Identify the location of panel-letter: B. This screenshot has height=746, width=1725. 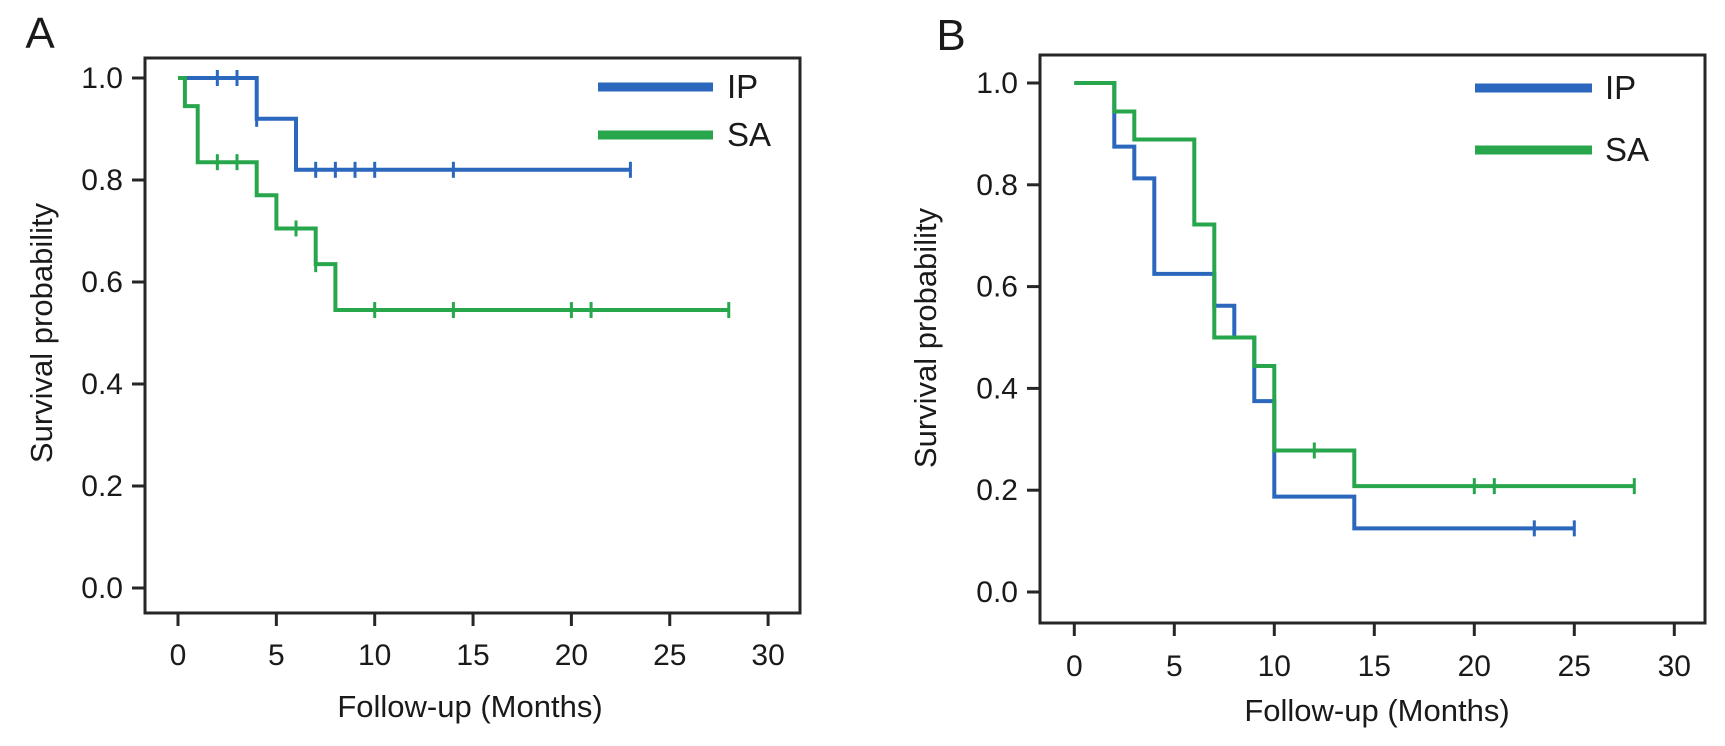
(950, 35).